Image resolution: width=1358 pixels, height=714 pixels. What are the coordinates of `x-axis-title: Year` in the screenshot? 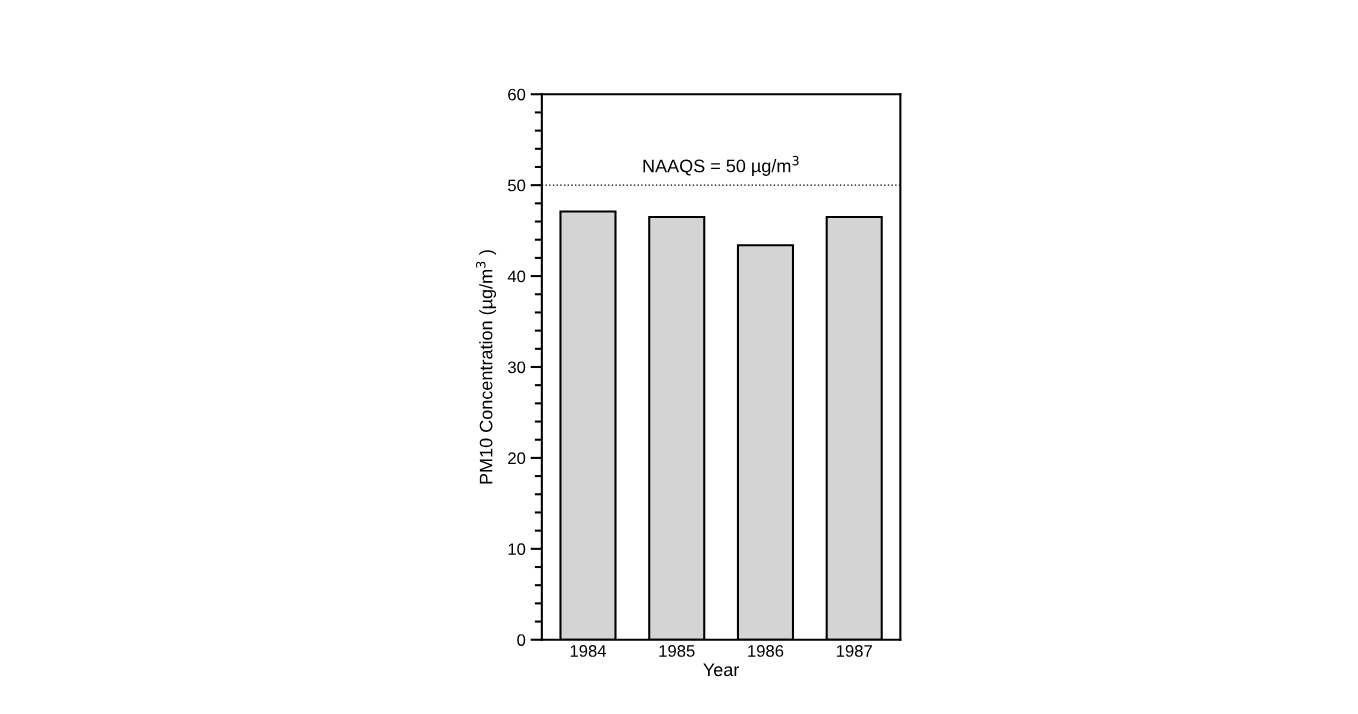 It's located at (721, 670).